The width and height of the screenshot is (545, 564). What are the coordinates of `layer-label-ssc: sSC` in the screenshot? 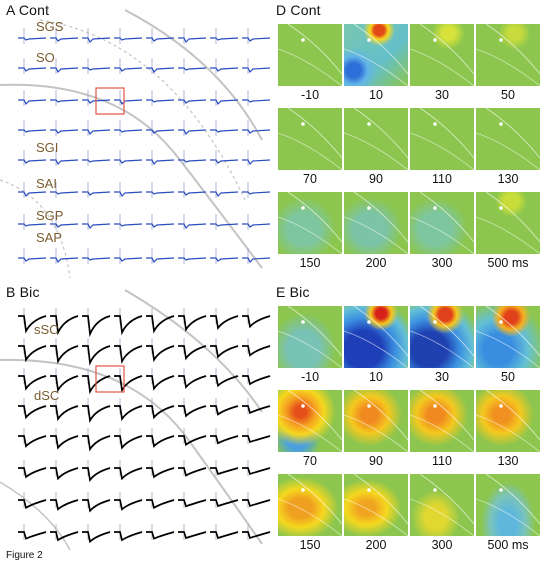 It's located at (46, 329).